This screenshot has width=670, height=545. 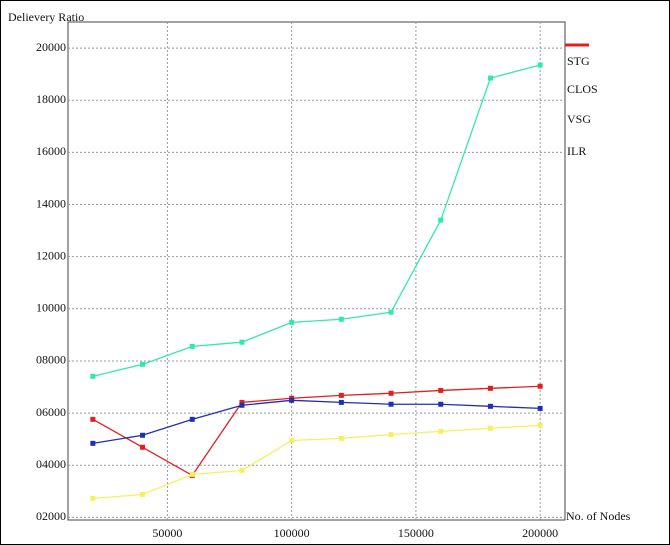 What do you see at coordinates (598, 516) in the screenshot?
I see `x-axis-label: No. of Nodes` at bounding box center [598, 516].